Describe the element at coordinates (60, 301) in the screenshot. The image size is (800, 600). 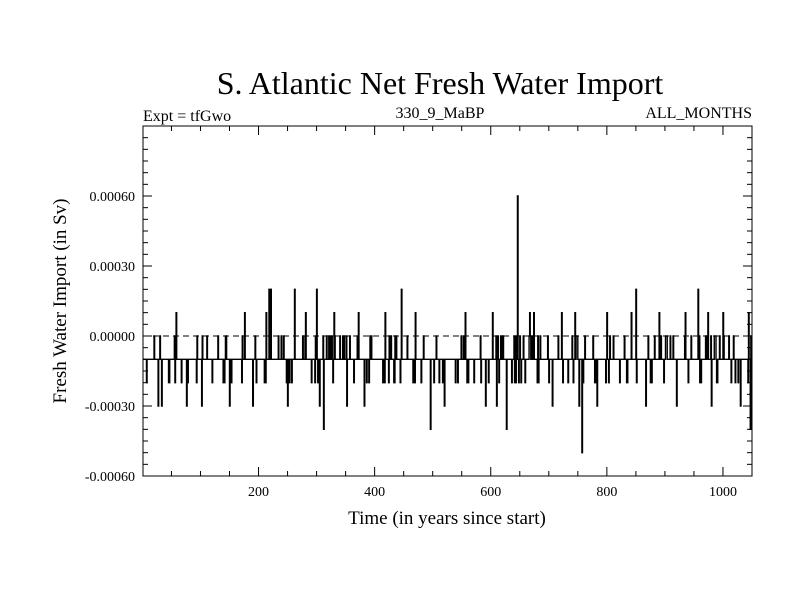
I see `y-axis-label: Fresh Water Import (in Sv)` at that location.